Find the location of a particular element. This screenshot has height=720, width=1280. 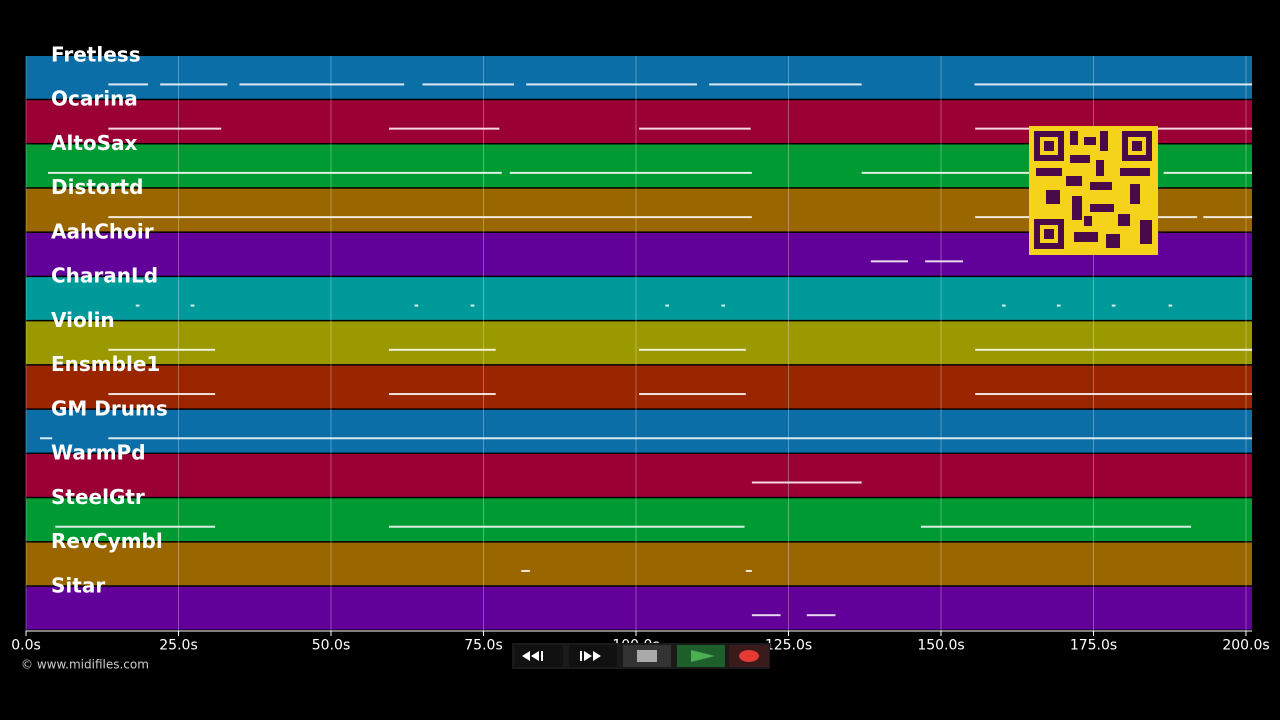

x-tick-label: 200.0s is located at coordinates (1245, 646).